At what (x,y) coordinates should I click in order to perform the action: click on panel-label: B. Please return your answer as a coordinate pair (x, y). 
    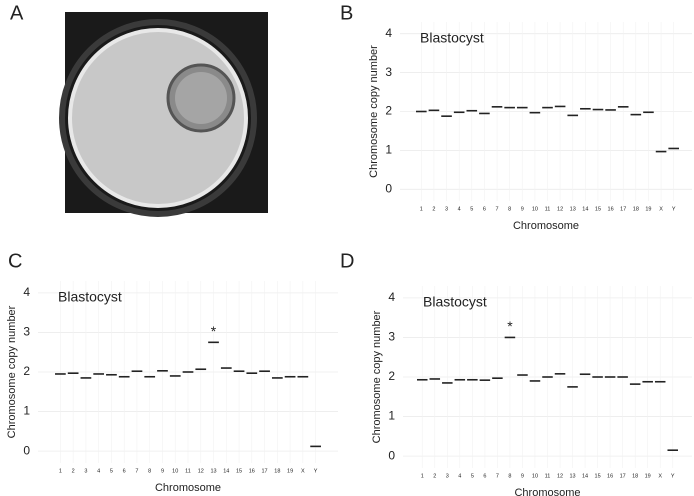
    Looking at the image, I should click on (346, 13).